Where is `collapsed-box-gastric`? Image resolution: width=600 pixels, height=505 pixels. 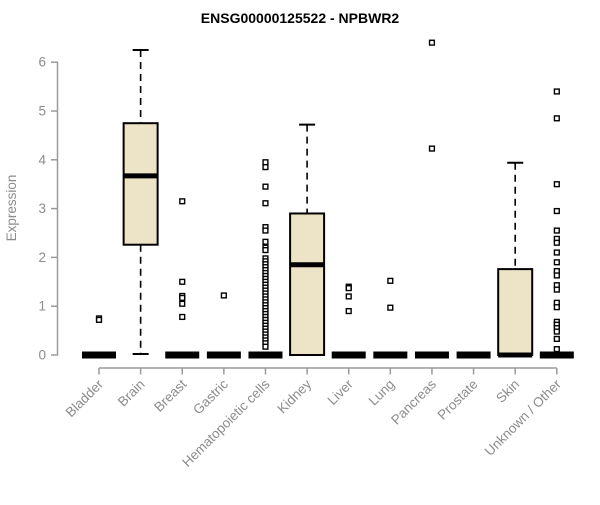
collapsed-box-gastric is located at coordinates (223, 355).